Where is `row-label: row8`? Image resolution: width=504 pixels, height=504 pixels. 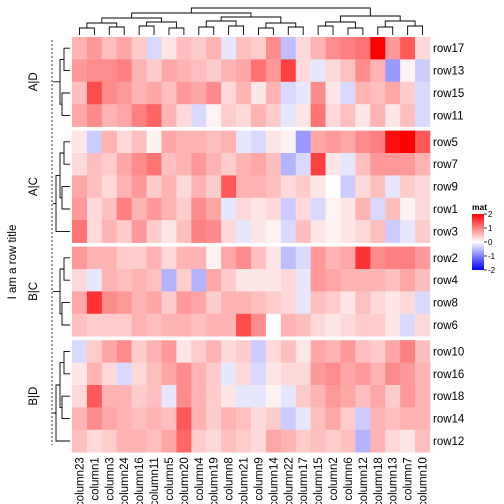 row-label: row8 is located at coordinates (445, 304).